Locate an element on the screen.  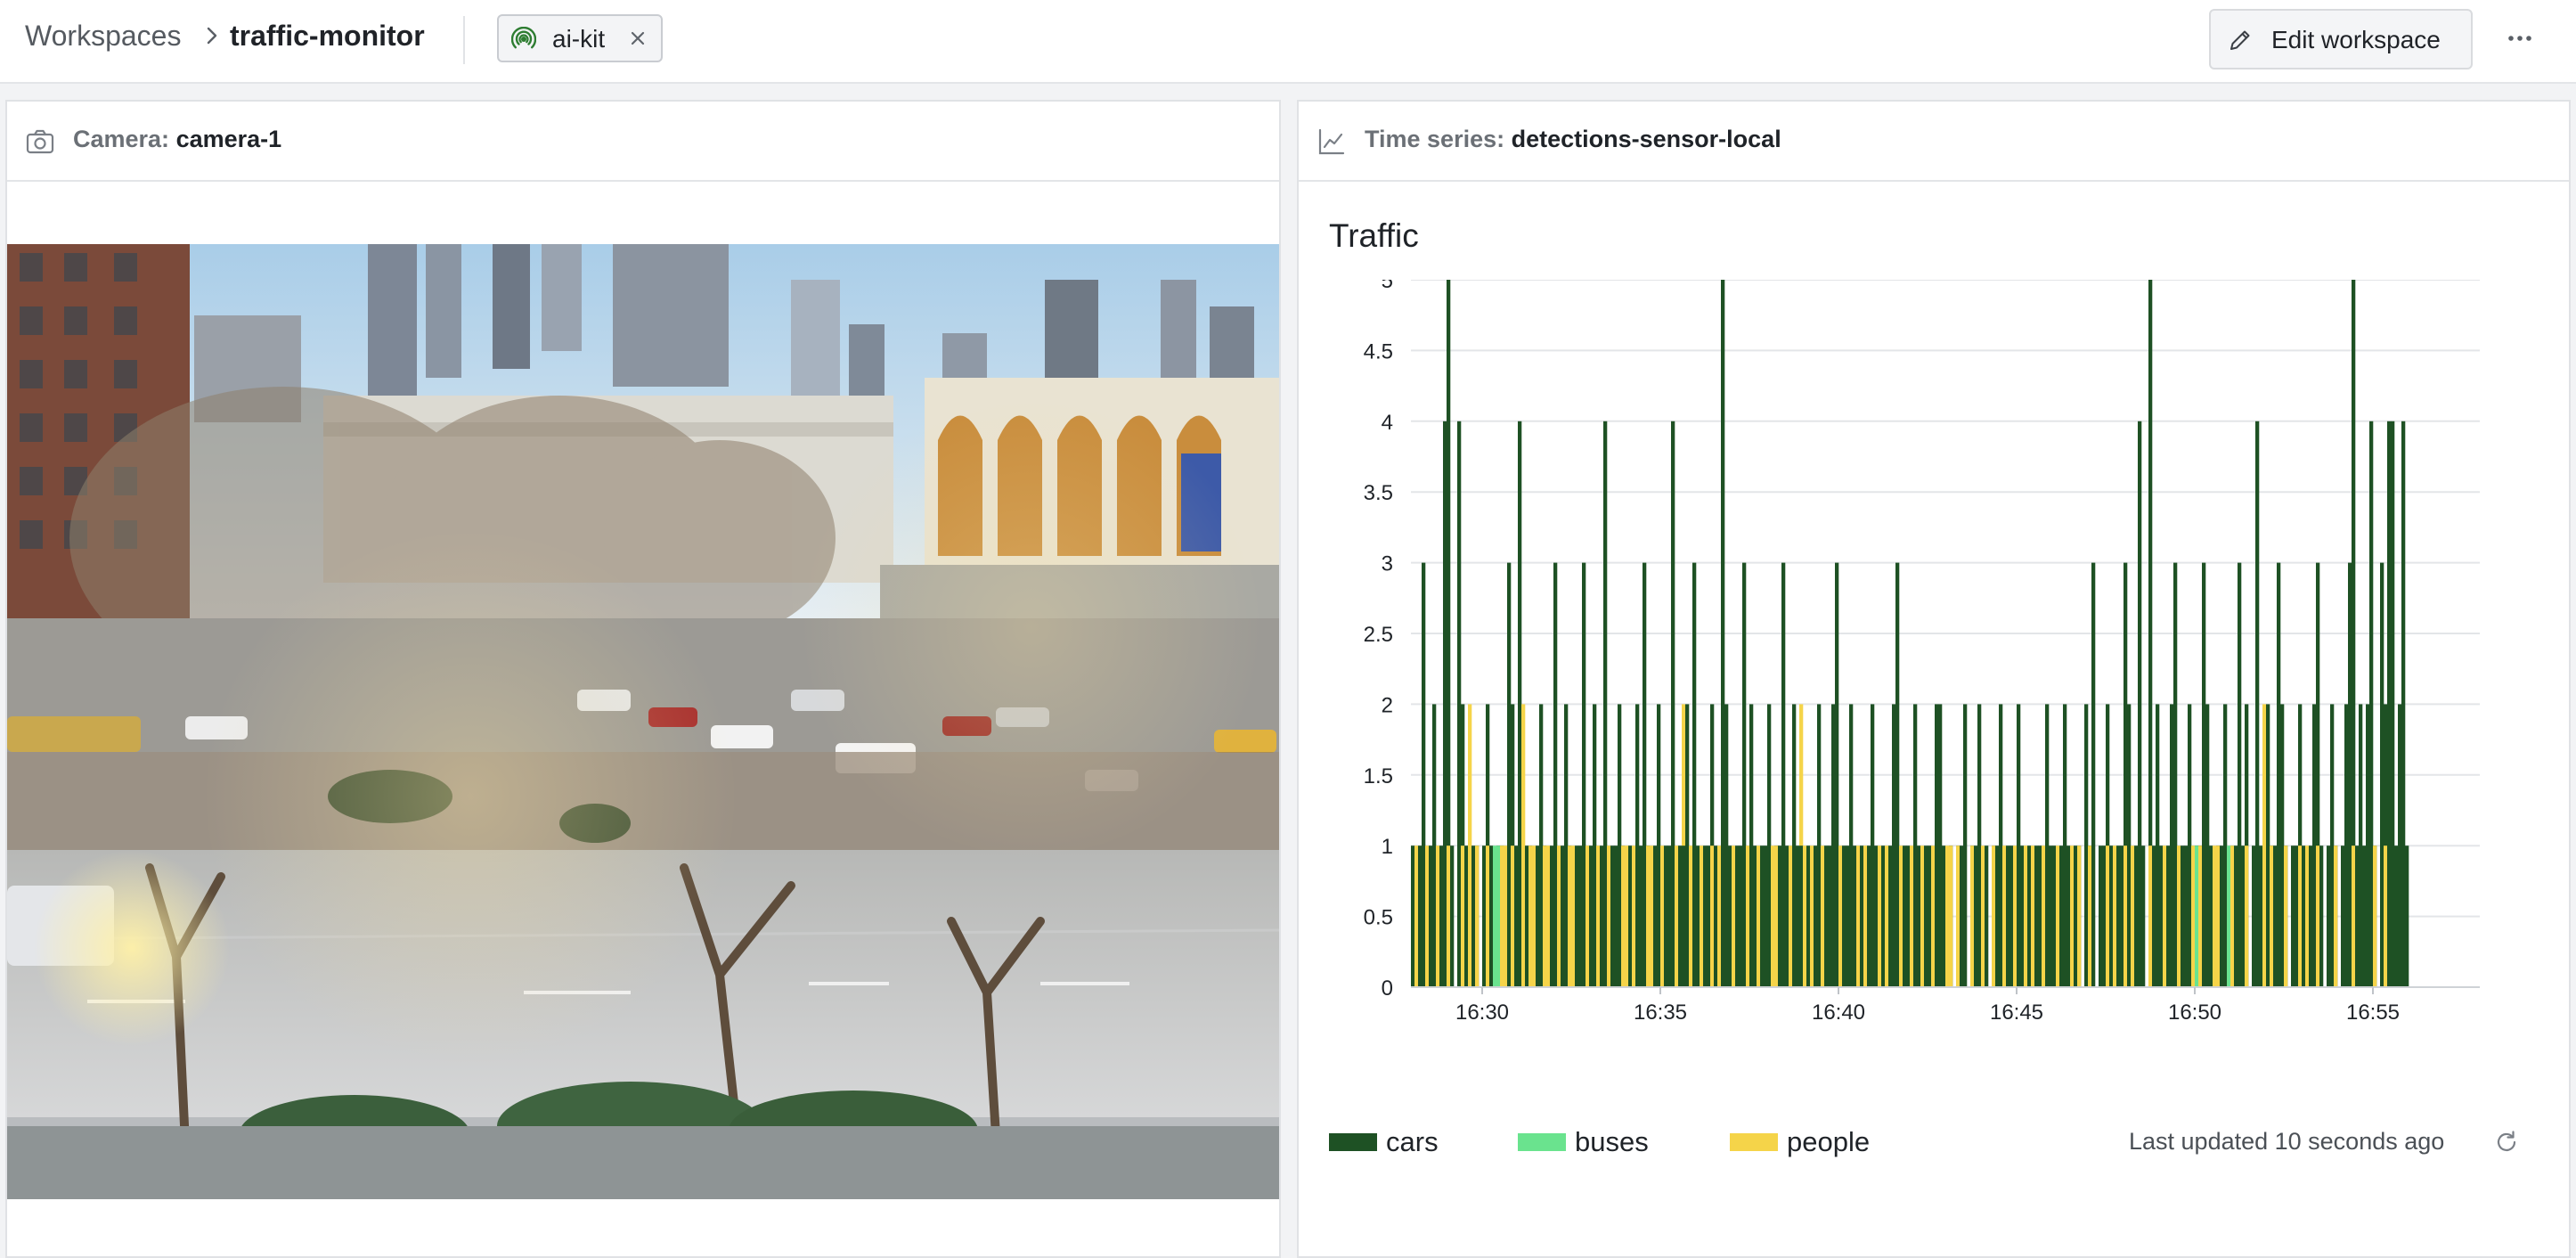
edit-workspace-button: Edit workspace is located at coordinates (2341, 39).